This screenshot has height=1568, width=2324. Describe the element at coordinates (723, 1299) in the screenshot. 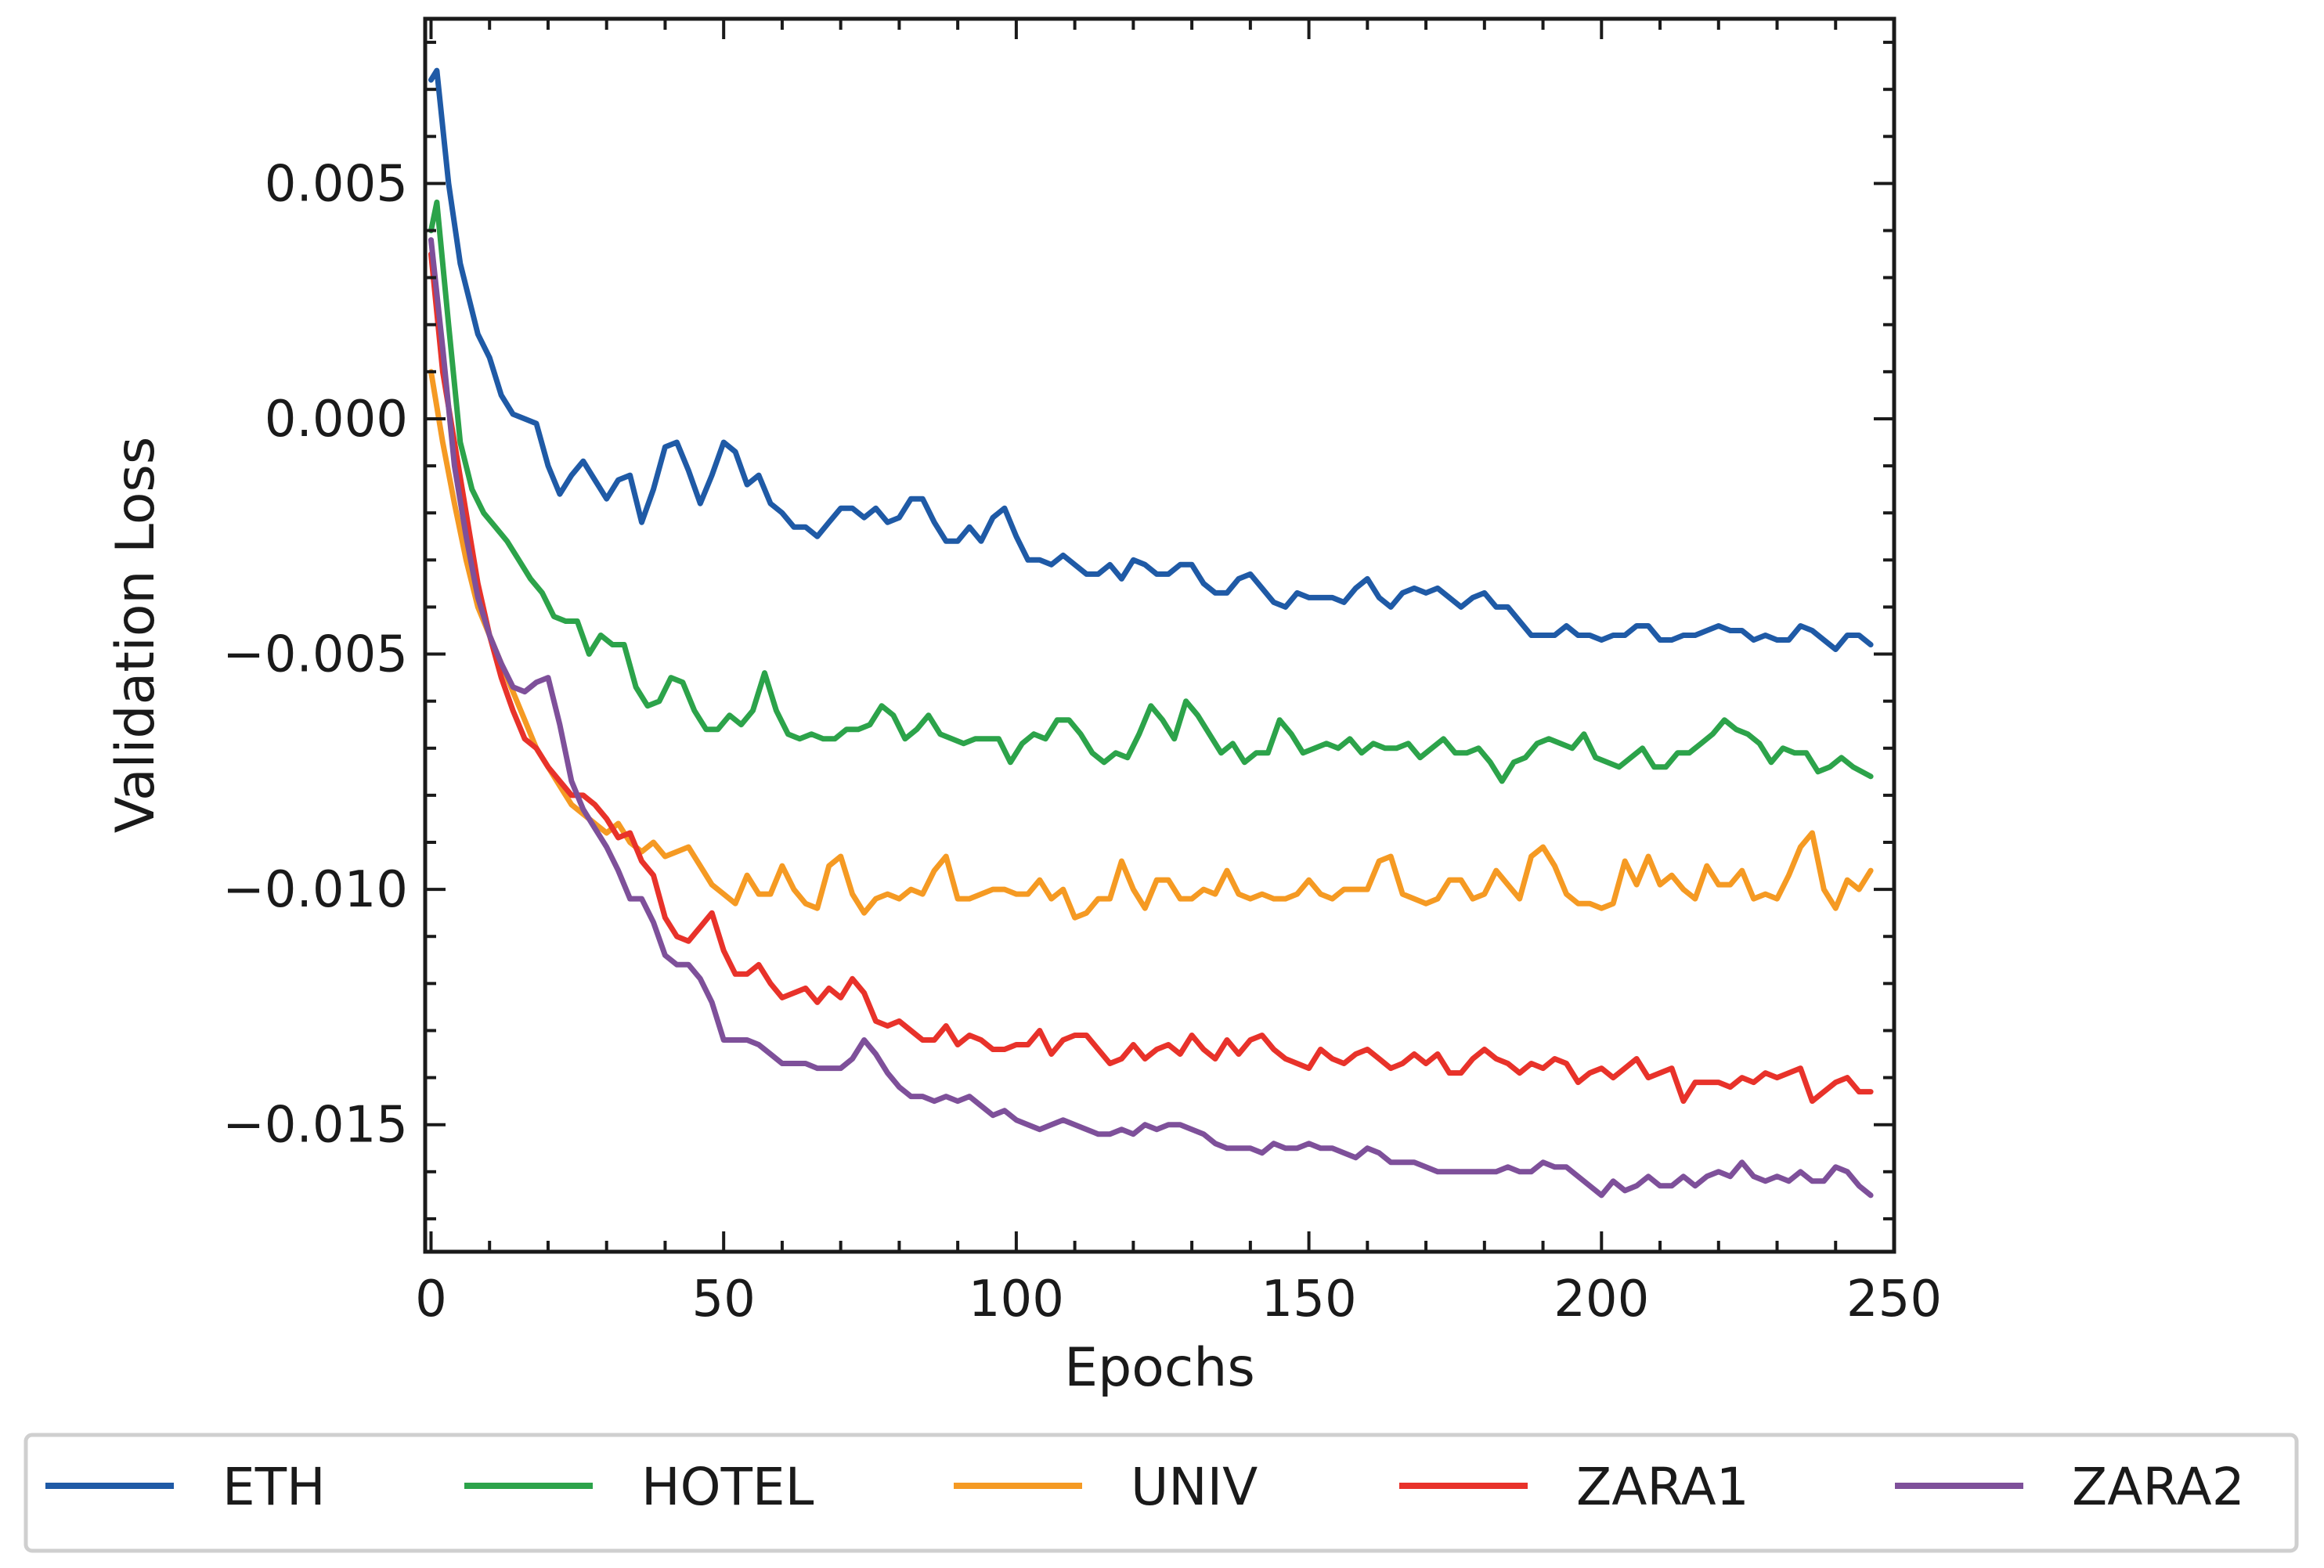

I see `x-tick-label: 50` at that location.